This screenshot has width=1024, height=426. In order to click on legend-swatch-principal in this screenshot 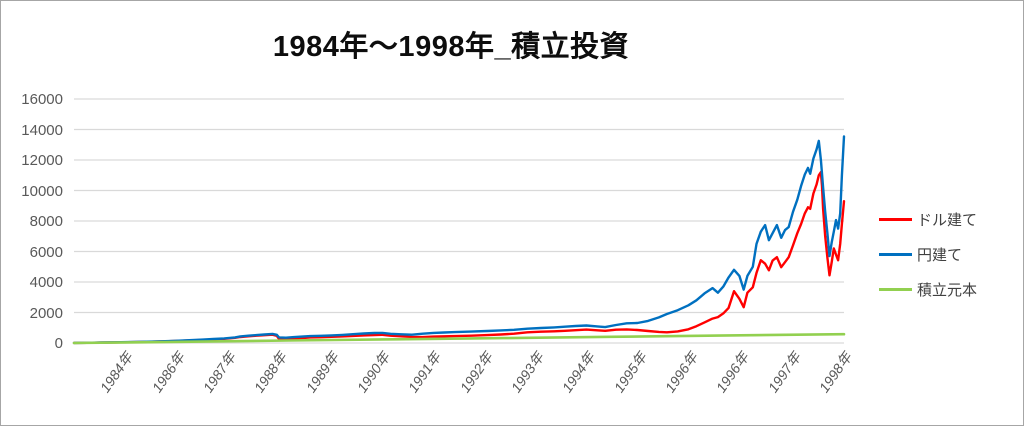, I will do `click(895, 289)`.